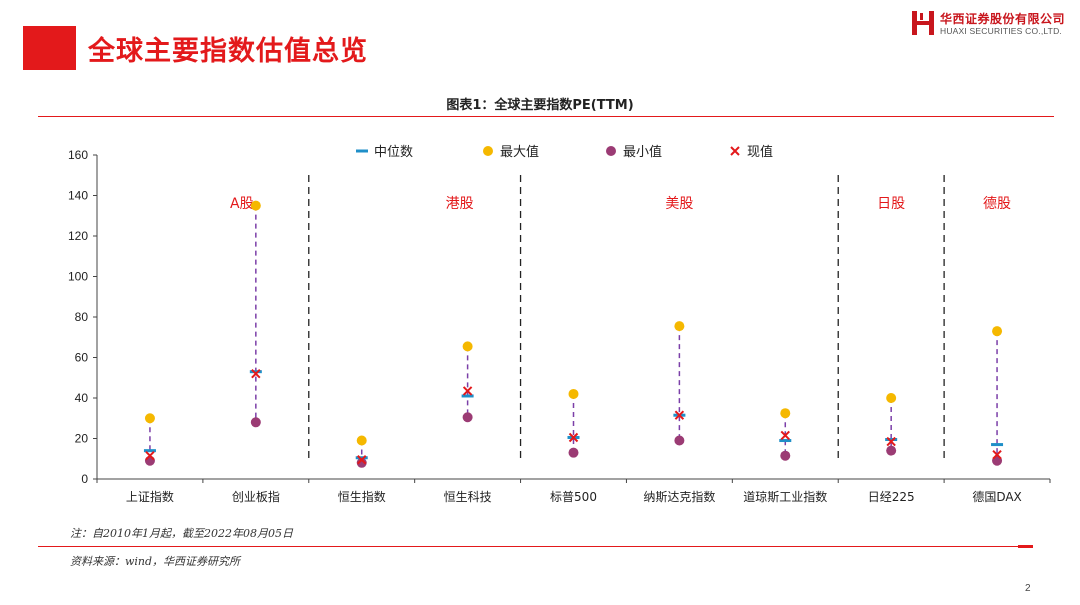  What do you see at coordinates (228, 51) in the screenshot?
I see `page-title: 全球主要指数估值总览` at bounding box center [228, 51].